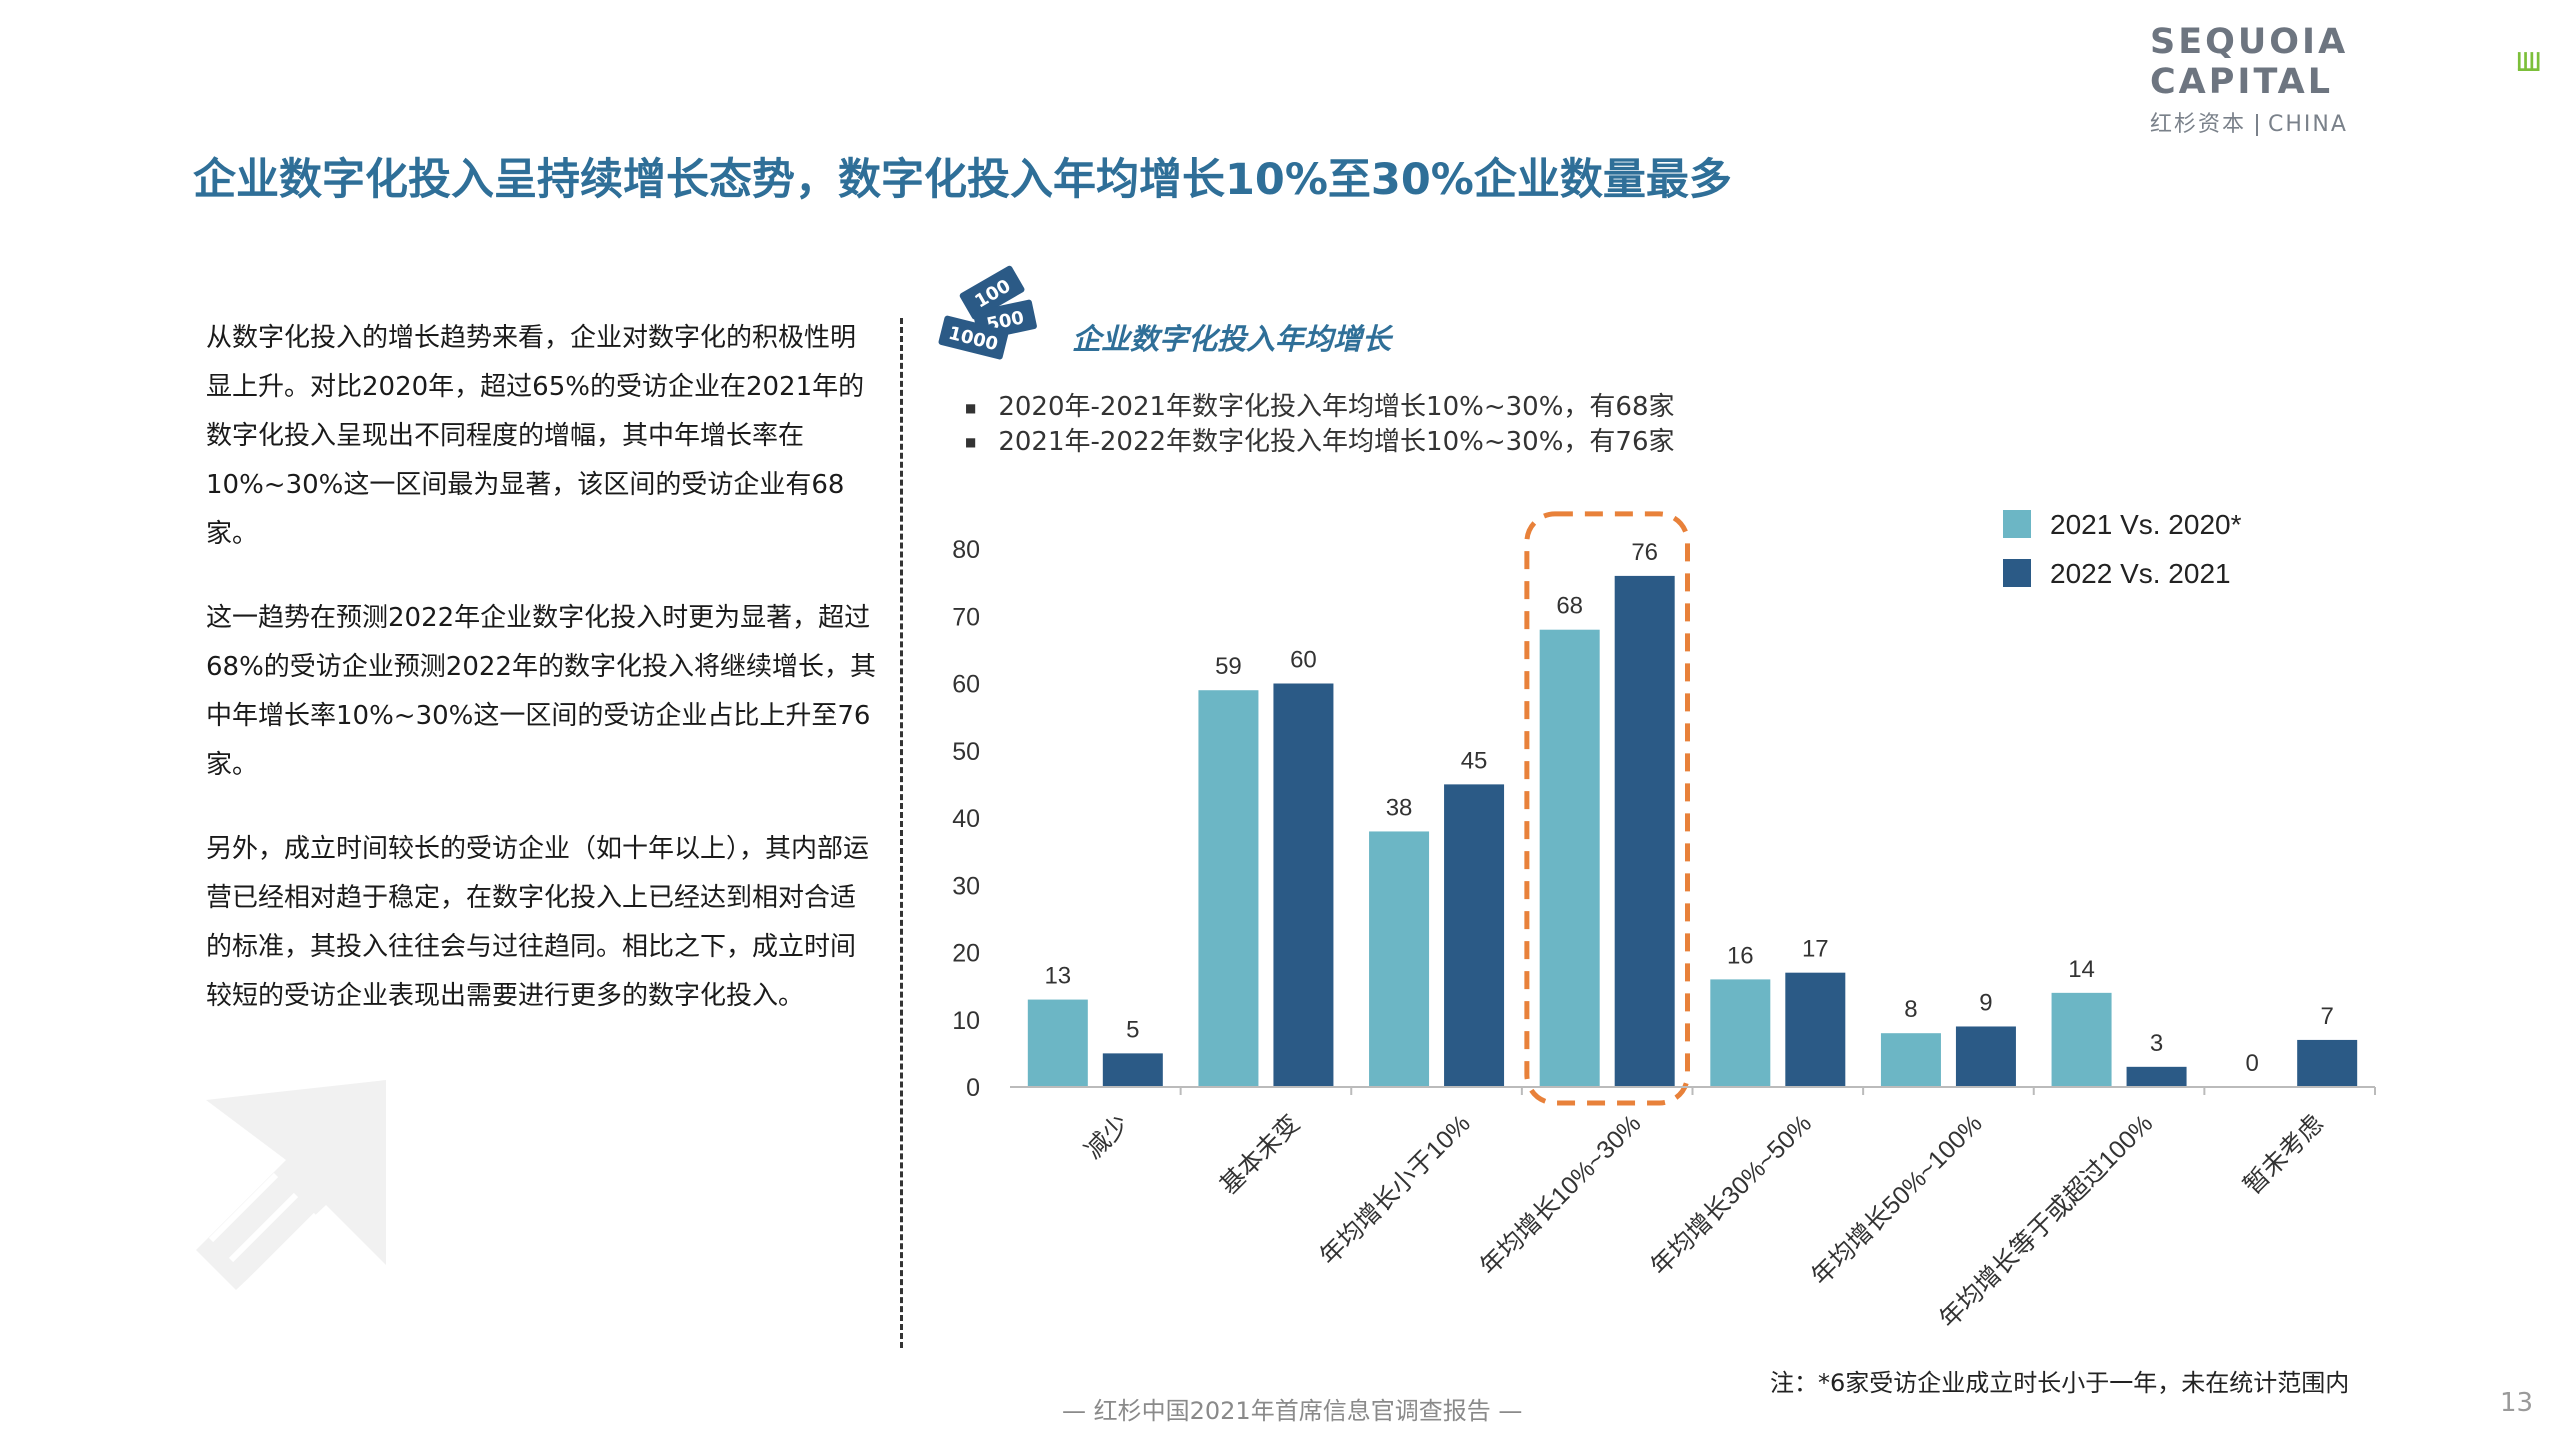 The height and width of the screenshot is (1440, 2560). Describe the element at coordinates (1057, 976) in the screenshot. I see `data-label: 13` at that location.